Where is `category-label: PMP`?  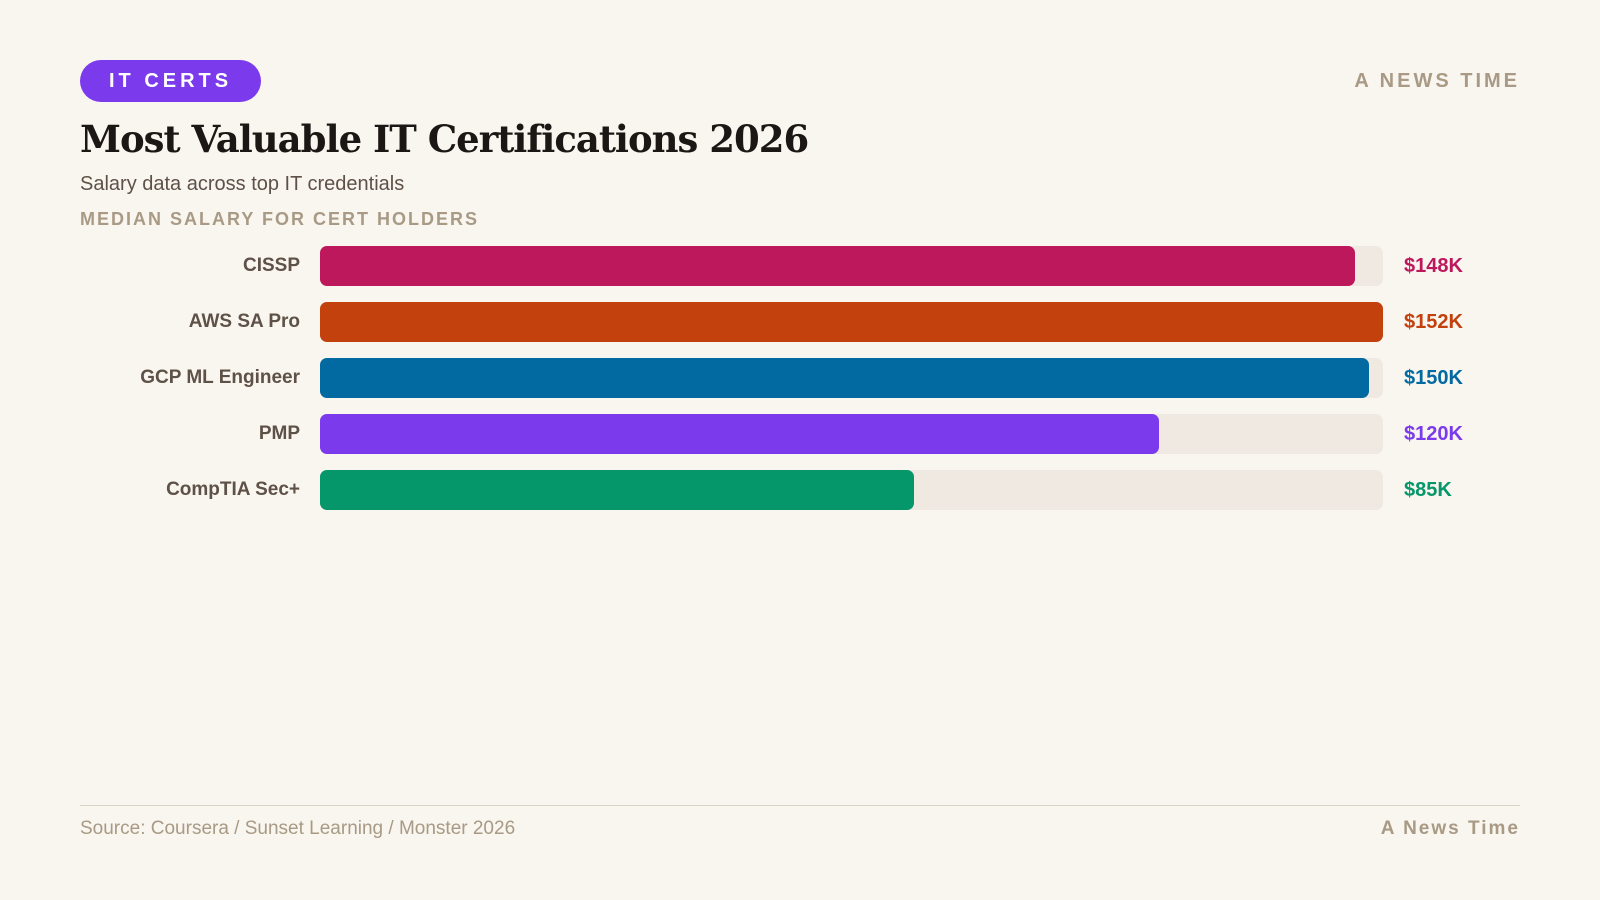 category-label: PMP is located at coordinates (279, 433).